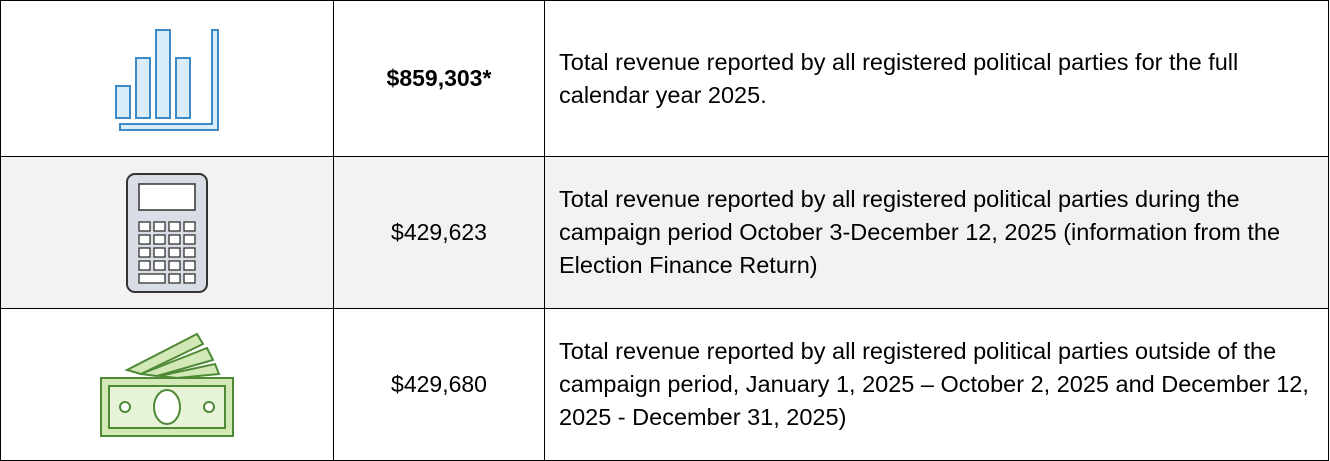 This screenshot has width=1330, height=461. I want to click on bar-chart-icon, so click(167, 79).